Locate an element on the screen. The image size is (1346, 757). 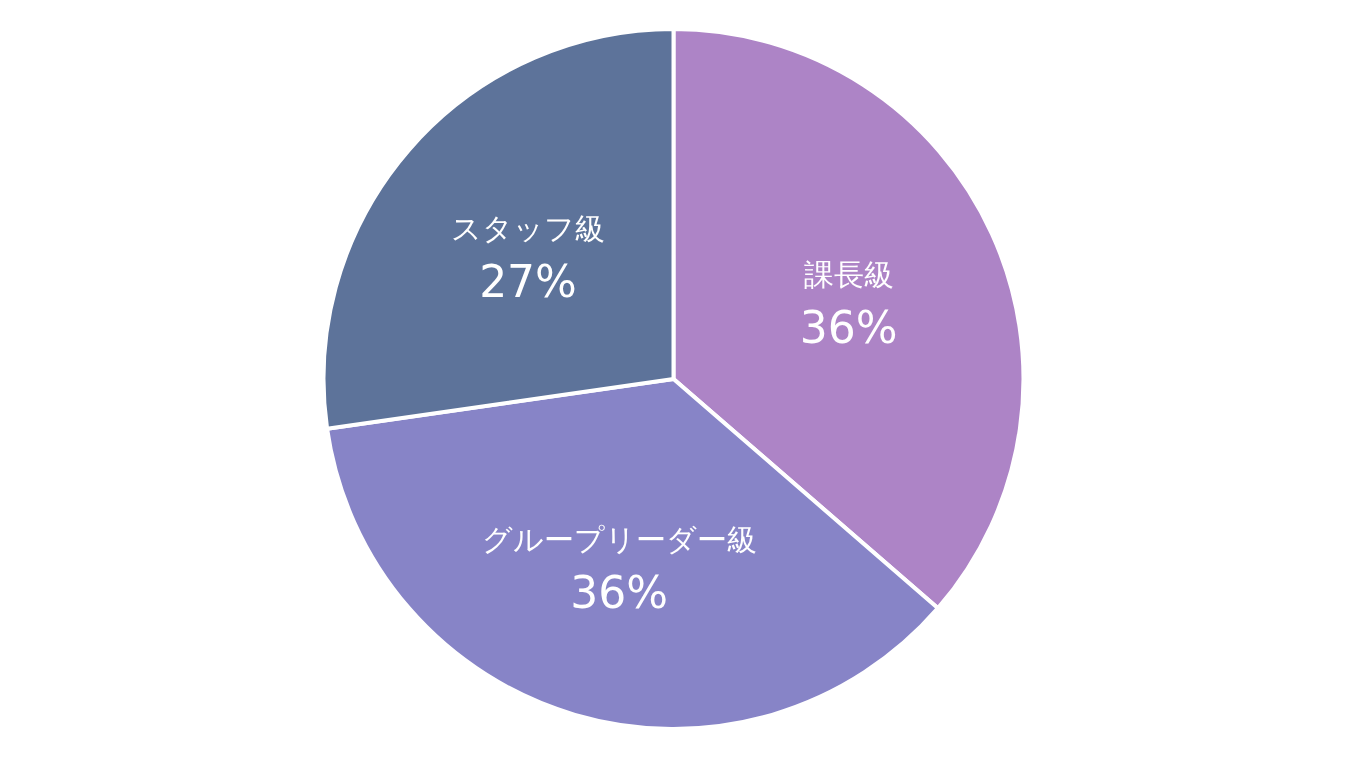
slice-label: 課長級 is located at coordinates (848, 274).